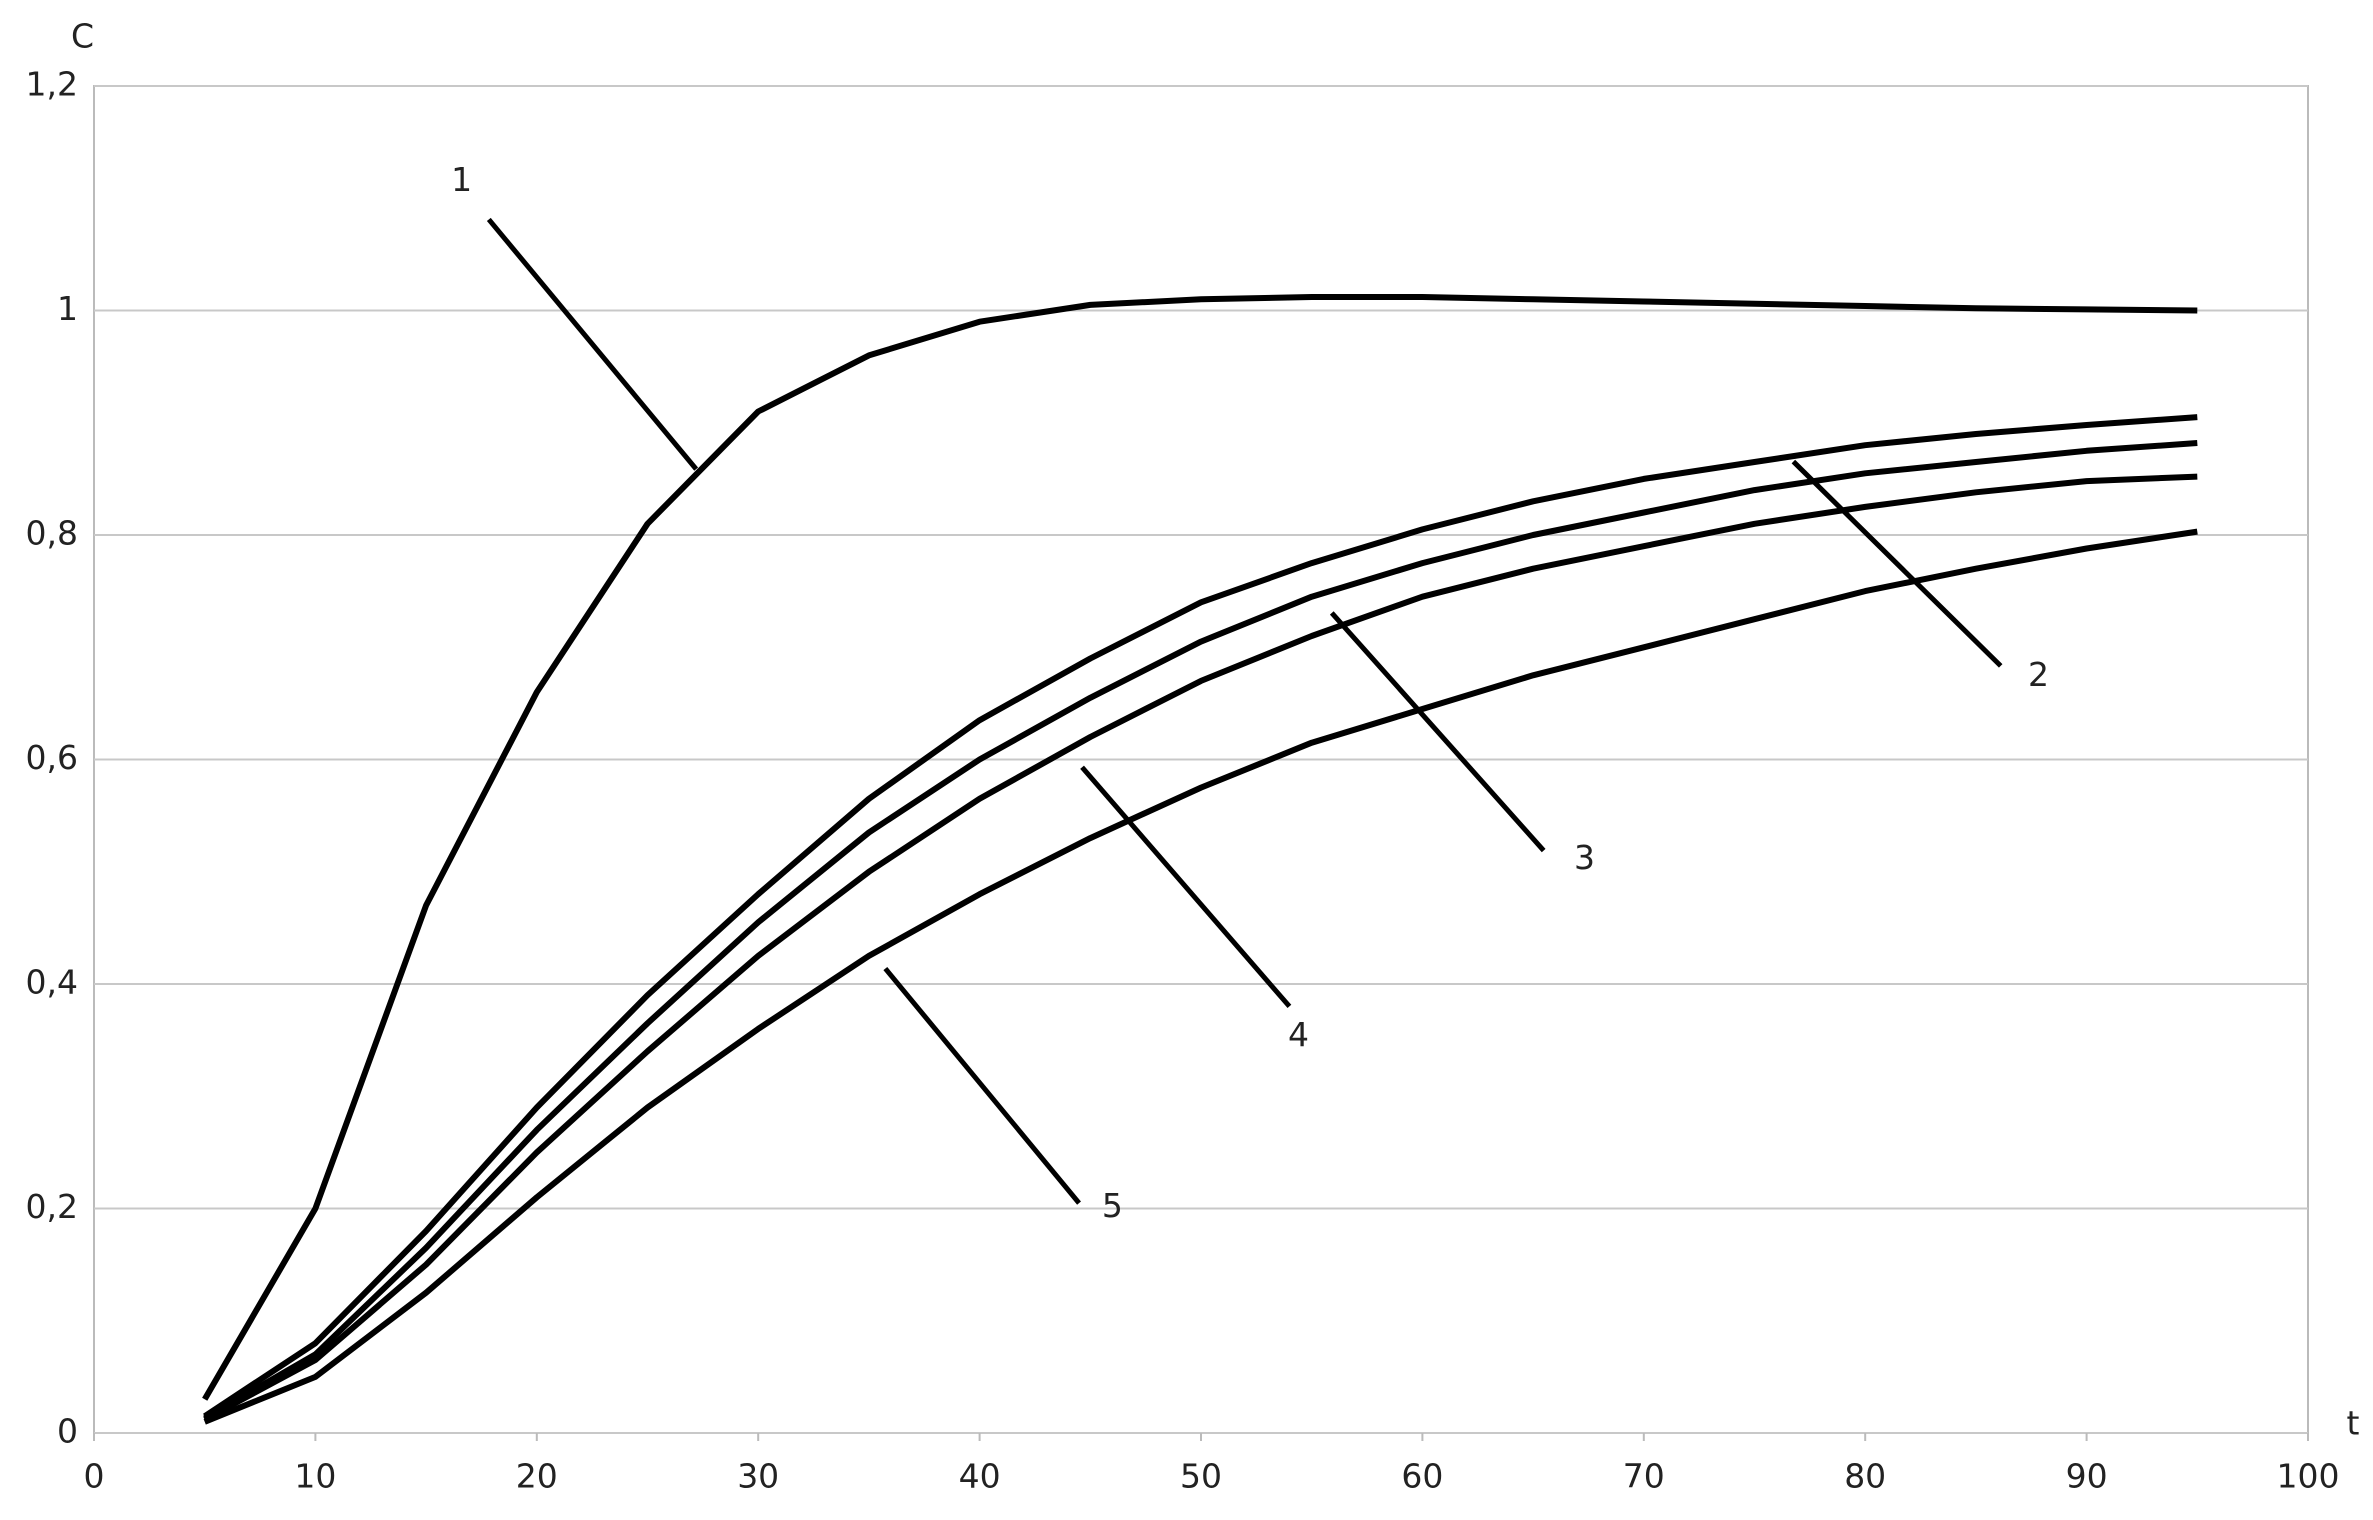 Image resolution: width=2373 pixels, height=1520 pixels. Describe the element at coordinates (537, 1476) in the screenshot. I see `x-tick-label: 20` at that location.